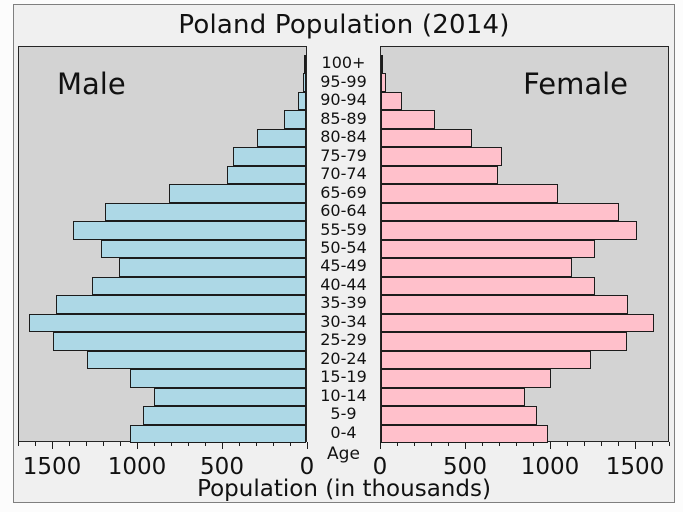  What do you see at coordinates (343, 377) in the screenshot?
I see `age-tick-label: 15-19` at bounding box center [343, 377].